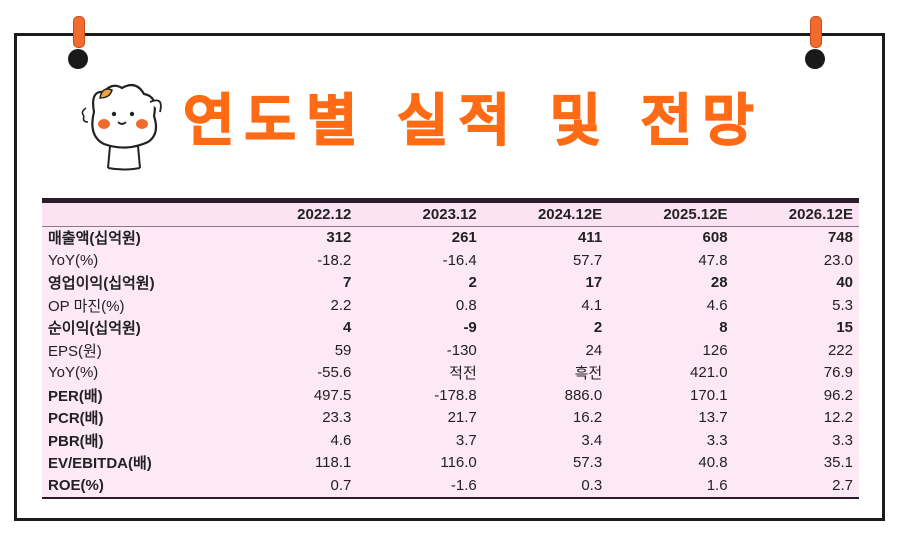 This screenshot has width=906, height=536. I want to click on table-cell: 24, so click(545, 350).